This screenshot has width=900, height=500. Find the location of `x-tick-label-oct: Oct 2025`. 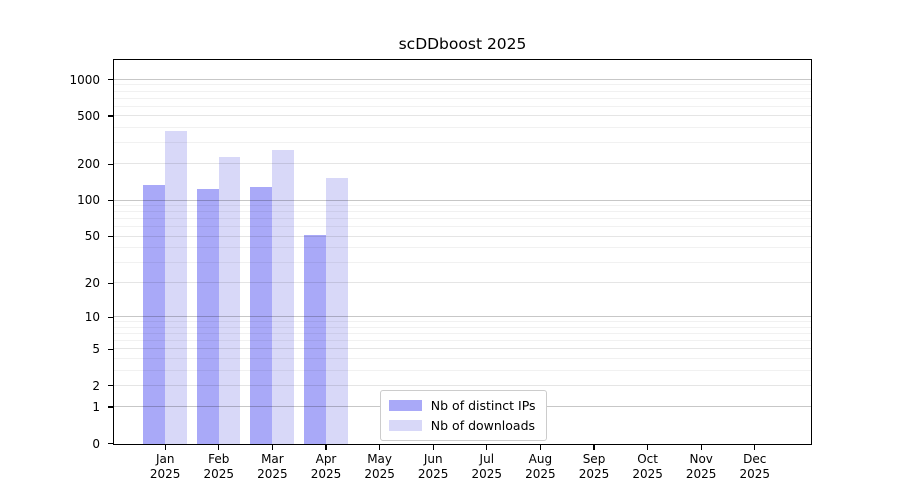

x-tick-label-oct: Oct 2025 is located at coordinates (647, 466).